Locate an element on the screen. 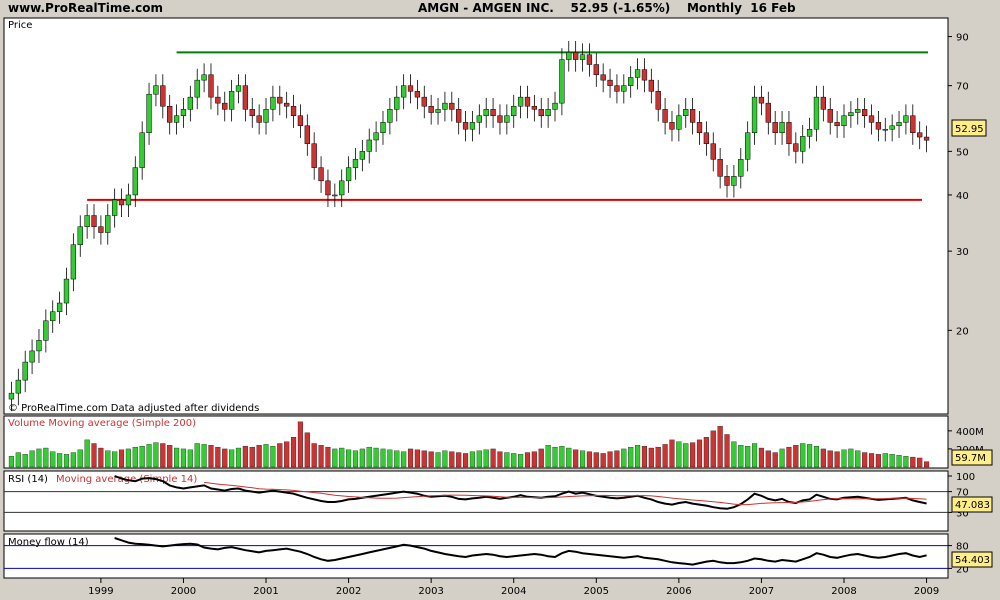 The width and height of the screenshot is (1000, 600). price-panel-title: Price is located at coordinates (20, 25).